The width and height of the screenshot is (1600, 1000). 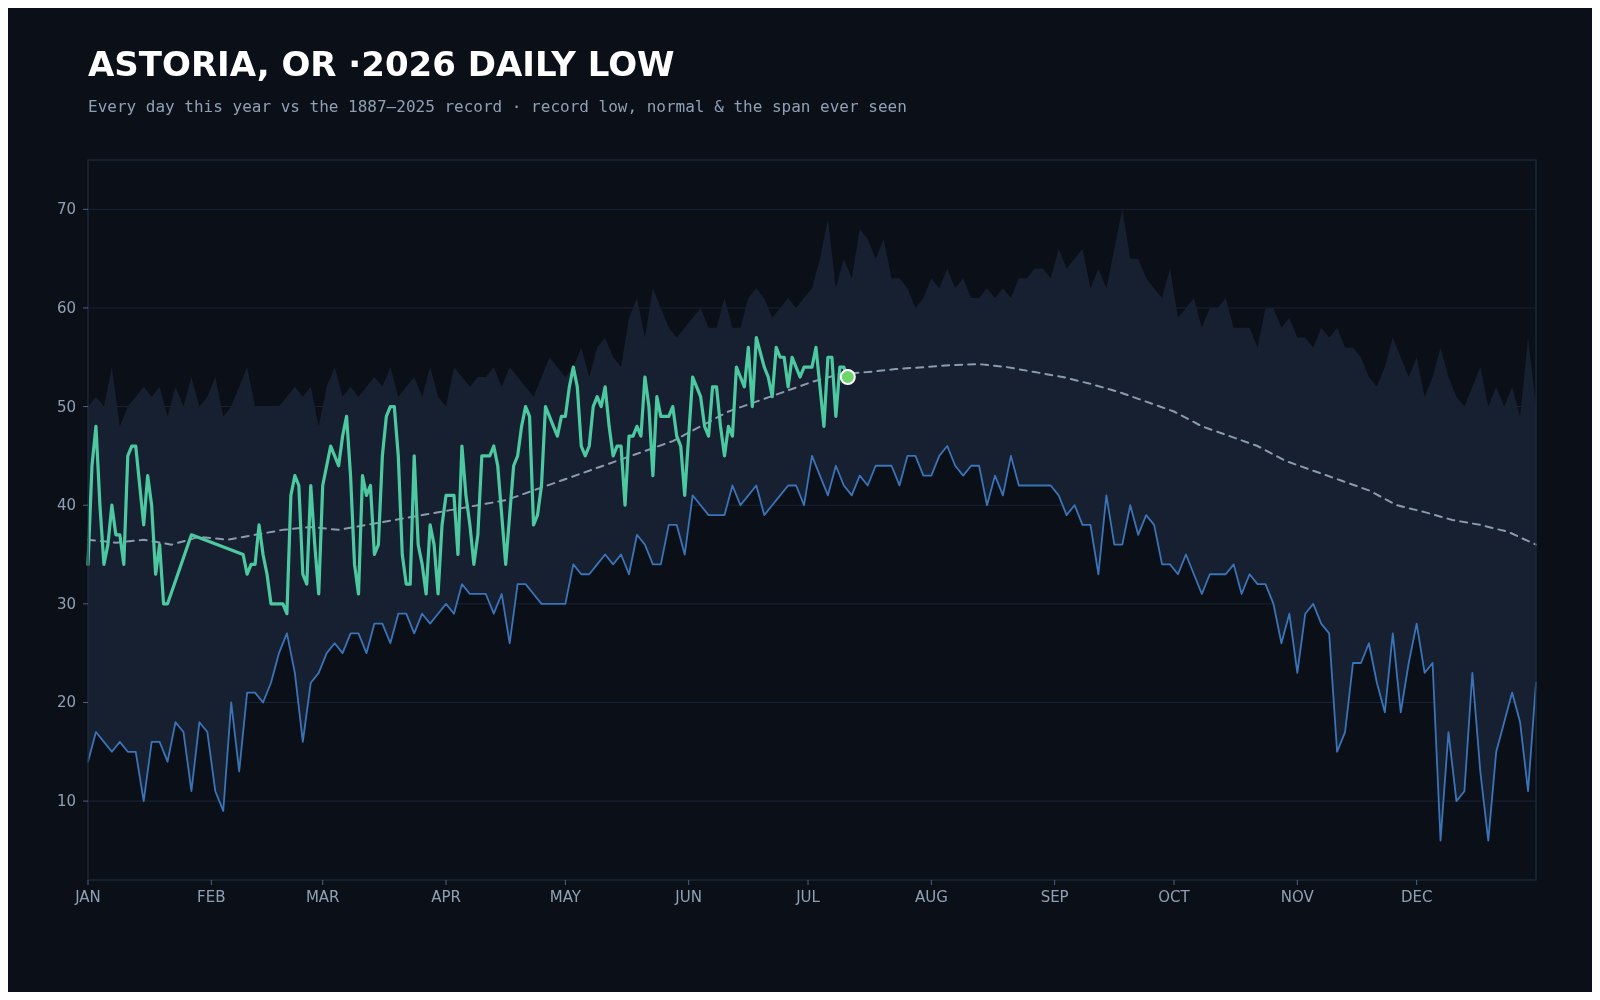 What do you see at coordinates (808, 897) in the screenshot?
I see `x-tick-label: JUL` at bounding box center [808, 897].